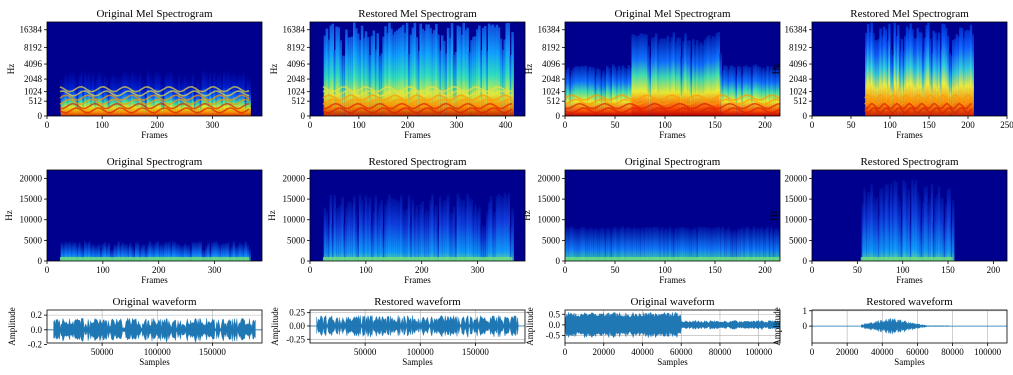  What do you see at coordinates (33, 47) in the screenshot?
I see `y-tick-label: 8192` at bounding box center [33, 47].